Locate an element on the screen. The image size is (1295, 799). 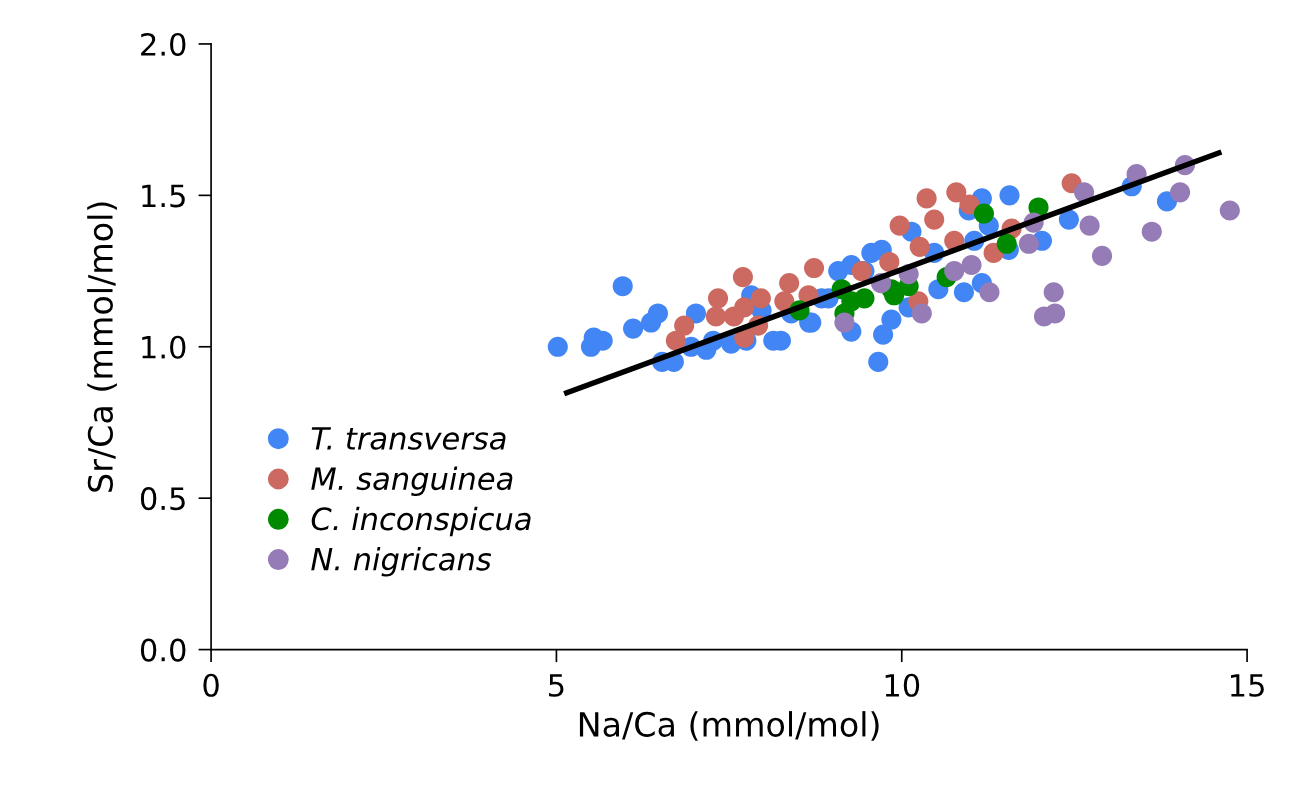
y-tick-label: 1.0 is located at coordinates (164, 347).